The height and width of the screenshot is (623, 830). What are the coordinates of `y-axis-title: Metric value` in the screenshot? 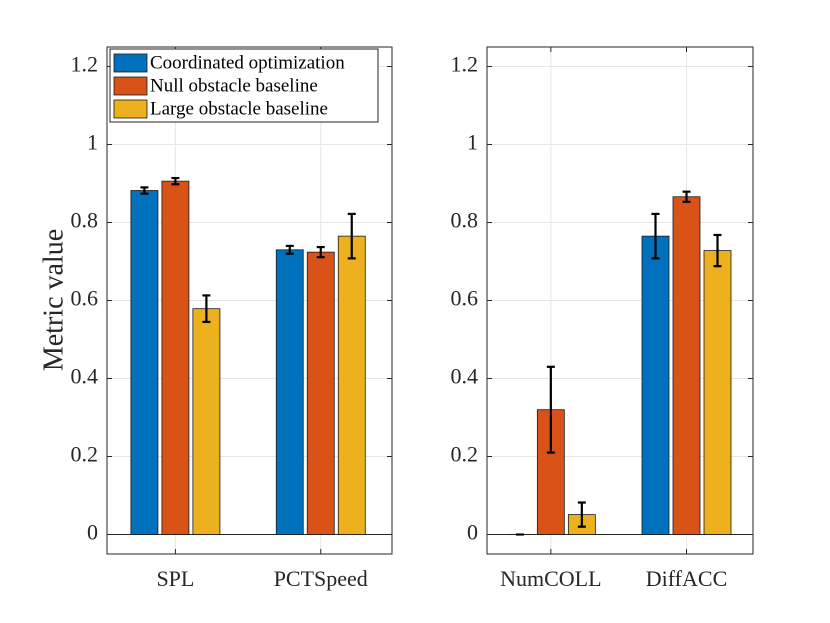 It's located at (53, 300).